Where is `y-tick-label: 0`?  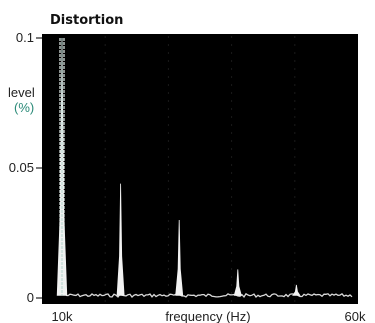 y-tick-label: 0 is located at coordinates (30, 297).